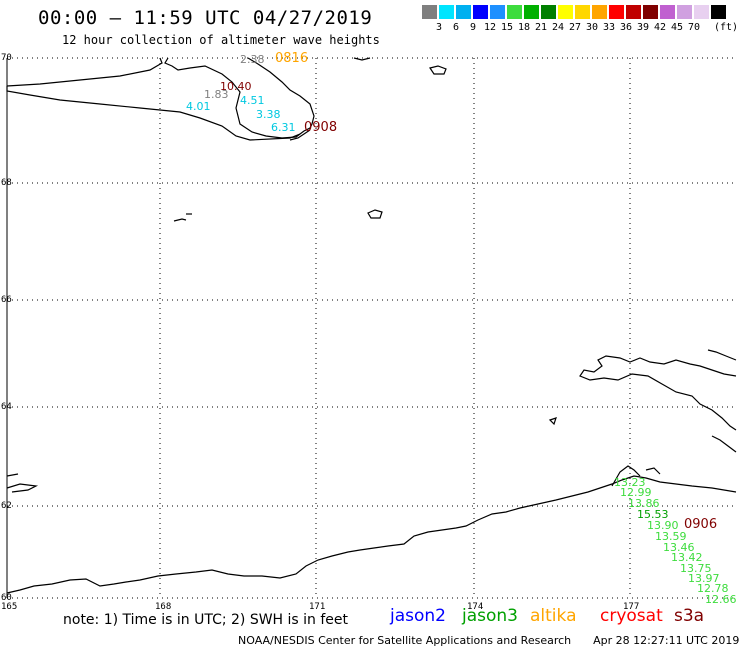 This screenshot has width=740, height=650. I want to click on lat-label-70: 70, so click(6, 58).